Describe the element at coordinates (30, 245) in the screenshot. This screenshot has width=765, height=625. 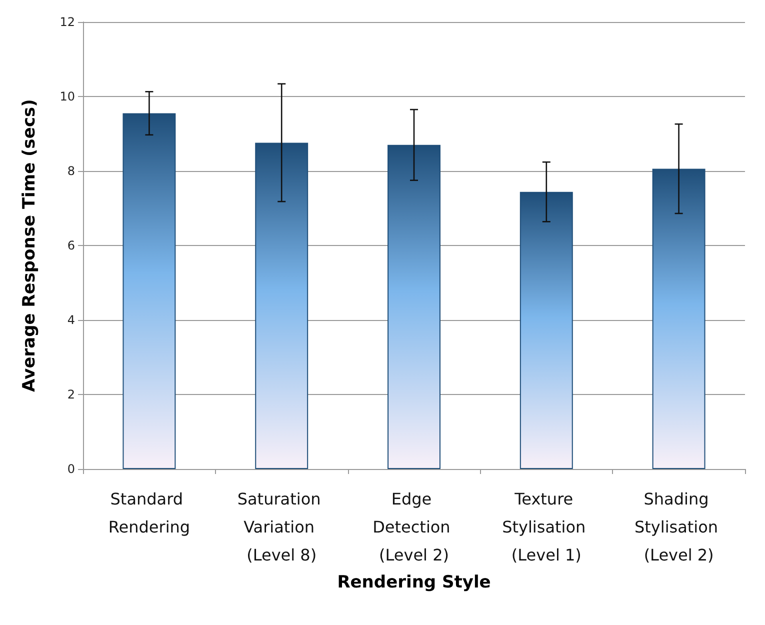
I see `y-axis-title: Average Response Time (secs)` at that location.